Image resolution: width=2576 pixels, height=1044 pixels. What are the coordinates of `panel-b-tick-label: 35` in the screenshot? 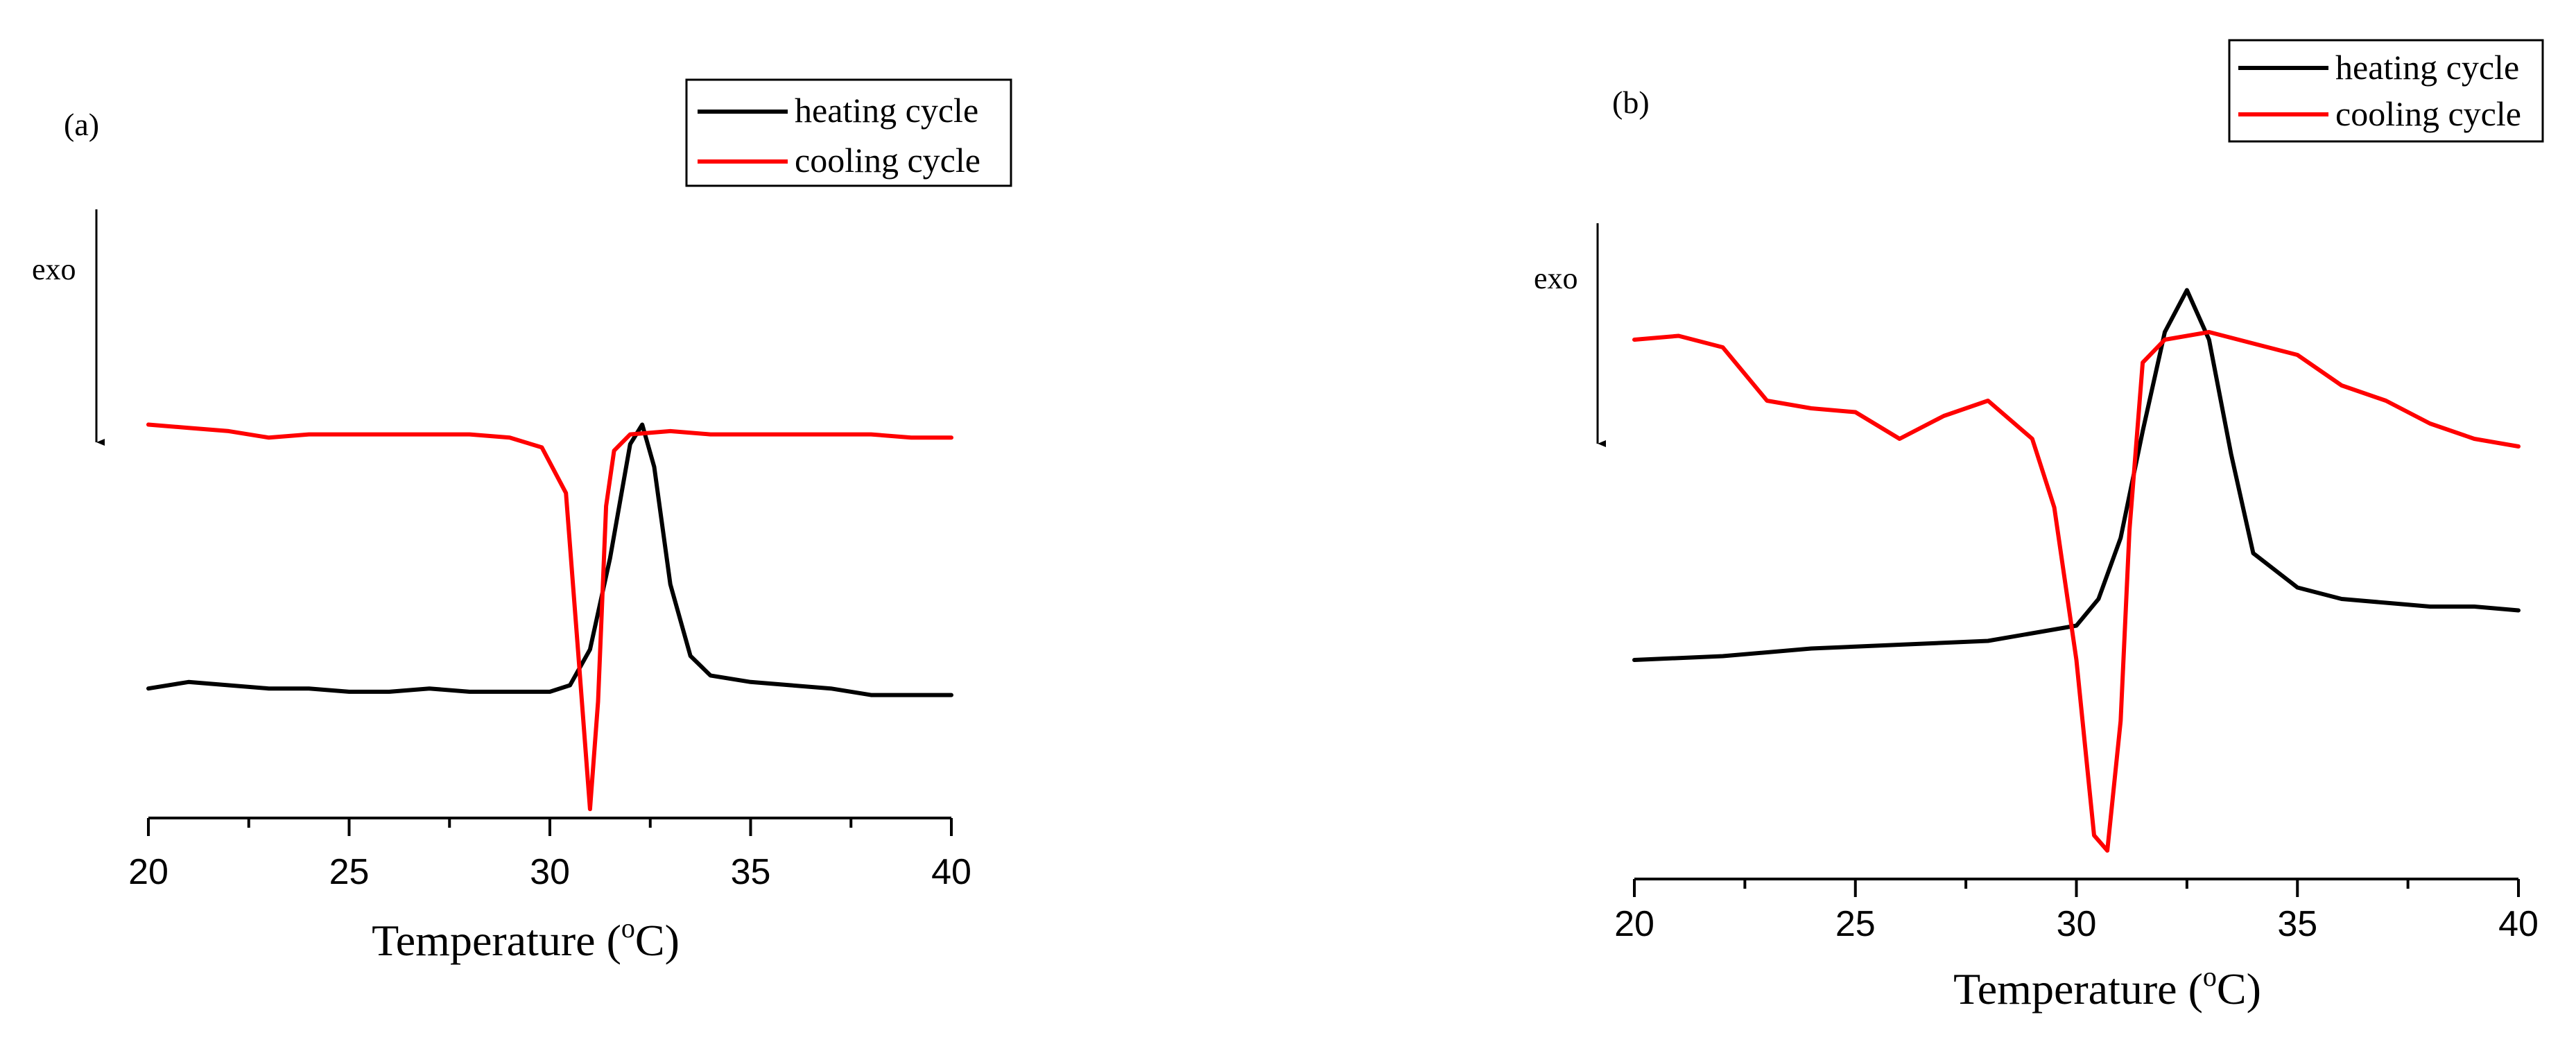 It's located at (2297, 924).